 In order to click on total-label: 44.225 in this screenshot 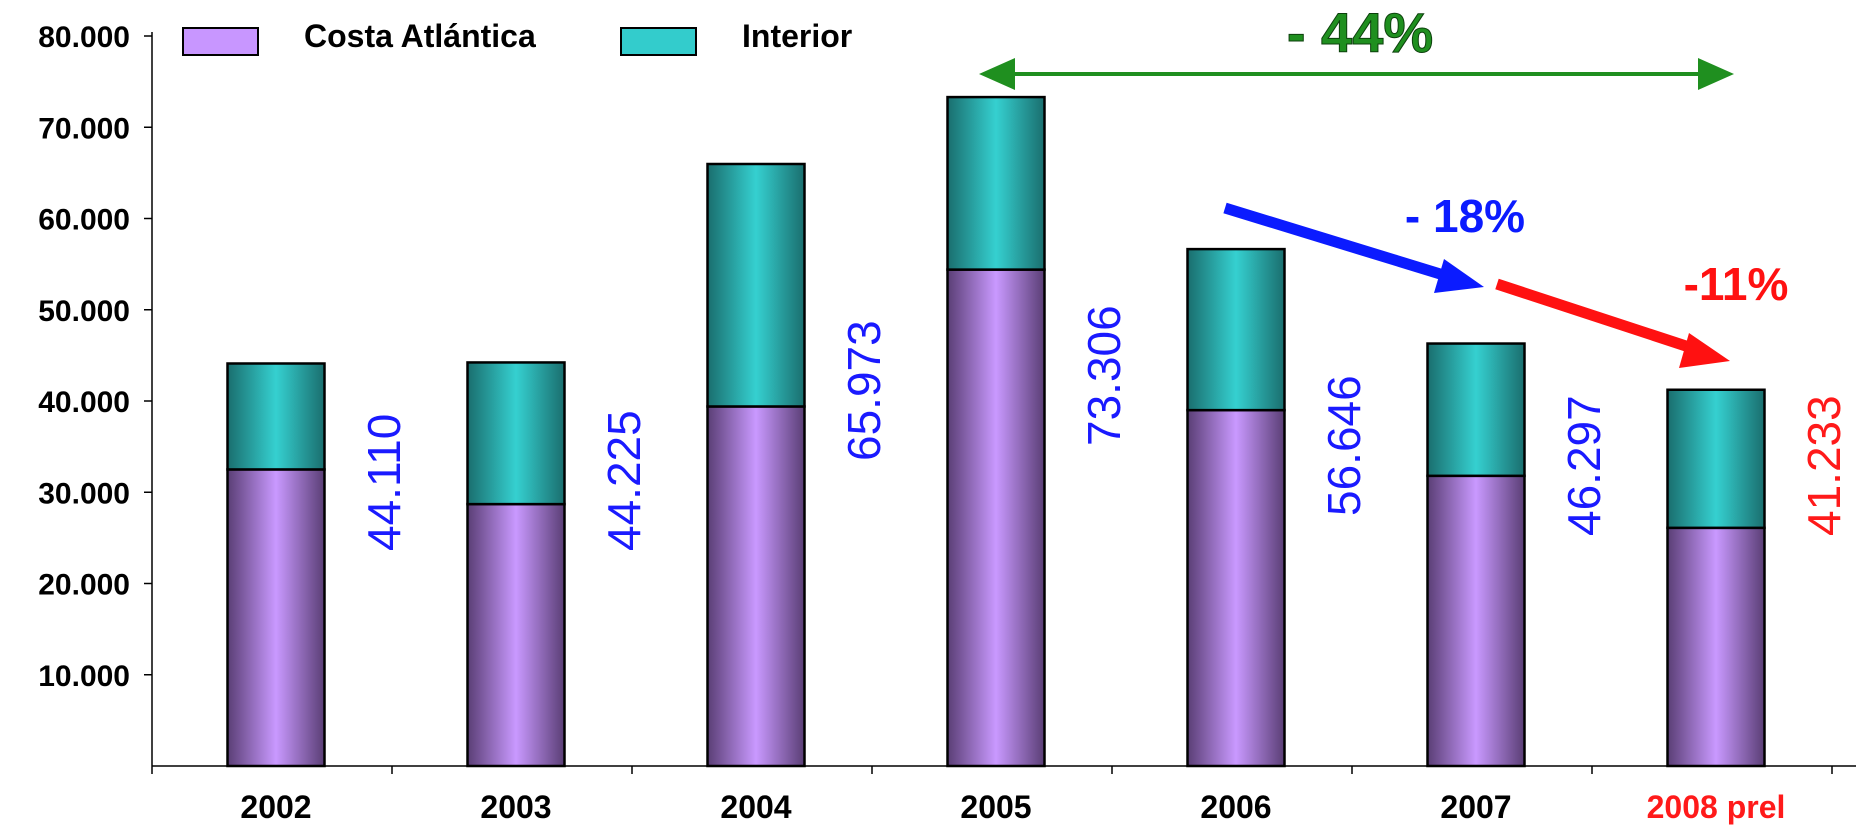, I will do `click(624, 480)`.